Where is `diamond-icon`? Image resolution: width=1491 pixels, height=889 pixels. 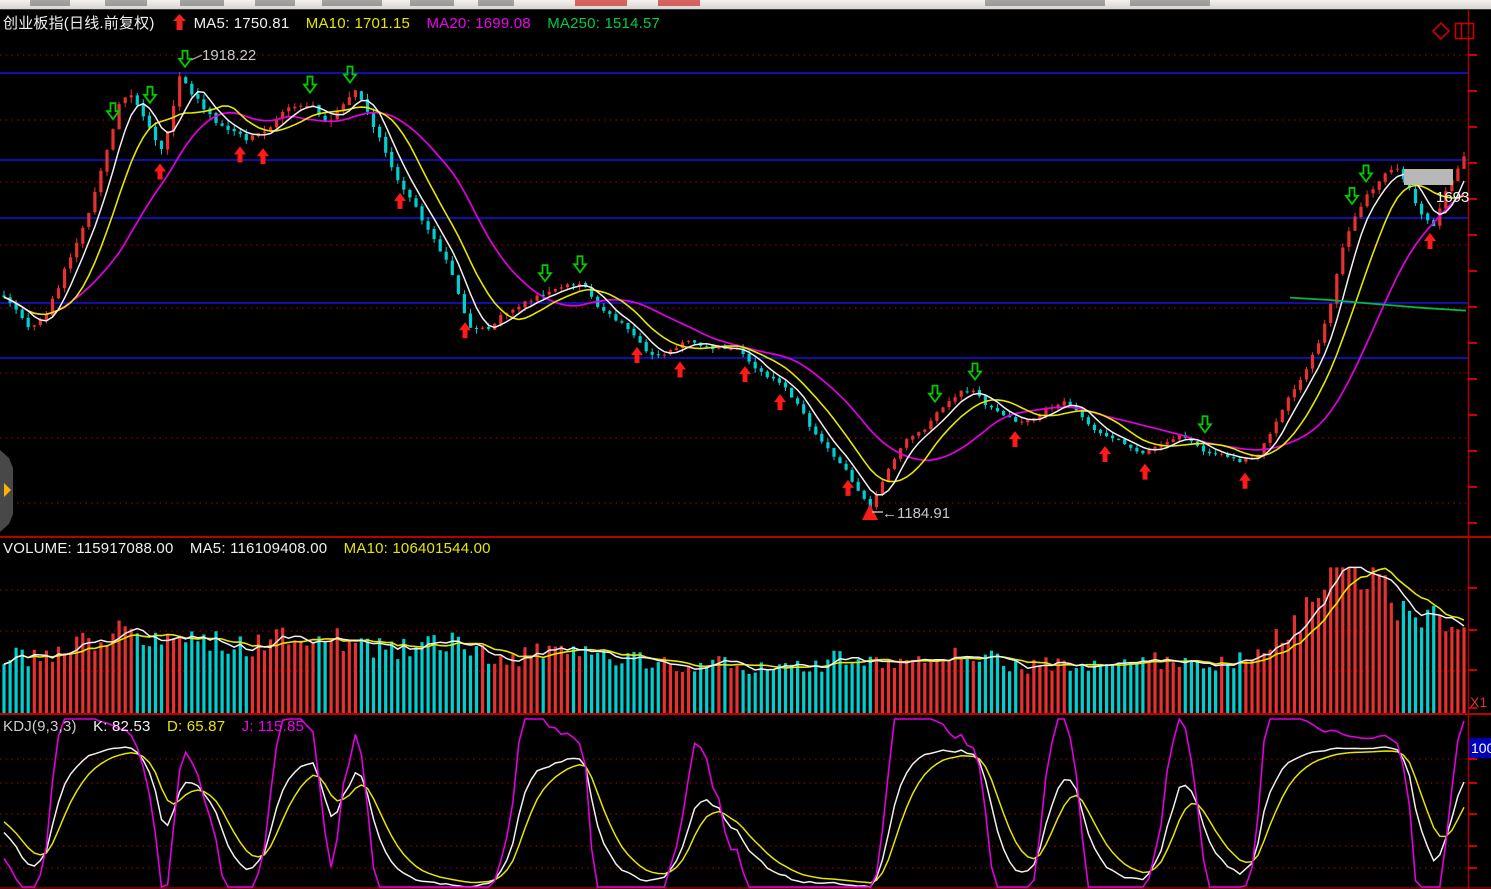 diamond-icon is located at coordinates (1441, 31).